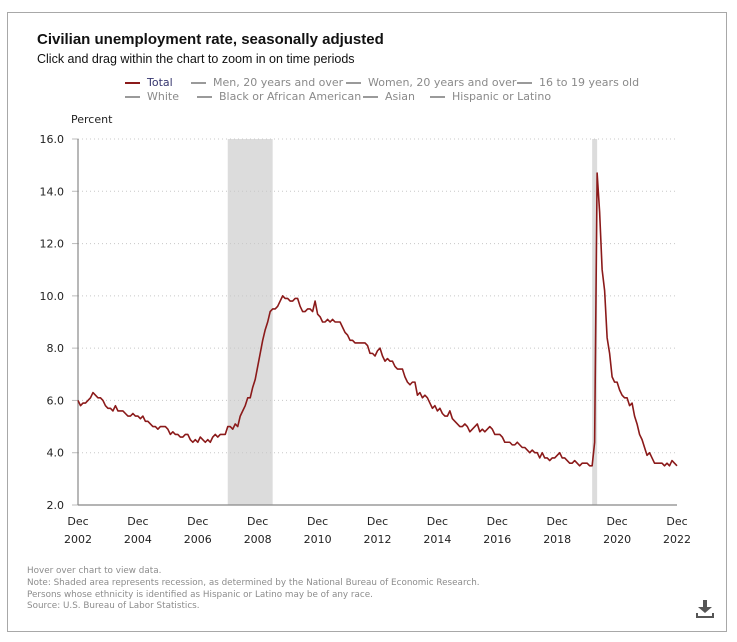 The image size is (737, 642). I want to click on x-tick-label-year: 2006, so click(198, 539).